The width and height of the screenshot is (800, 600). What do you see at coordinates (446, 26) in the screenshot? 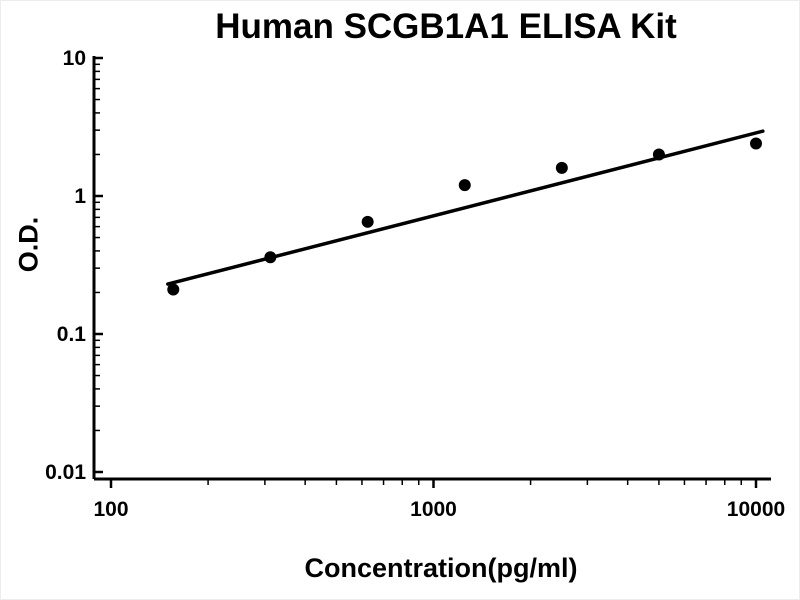
I see `chart-title: Human SCGB1A1 ELISA Kit` at bounding box center [446, 26].